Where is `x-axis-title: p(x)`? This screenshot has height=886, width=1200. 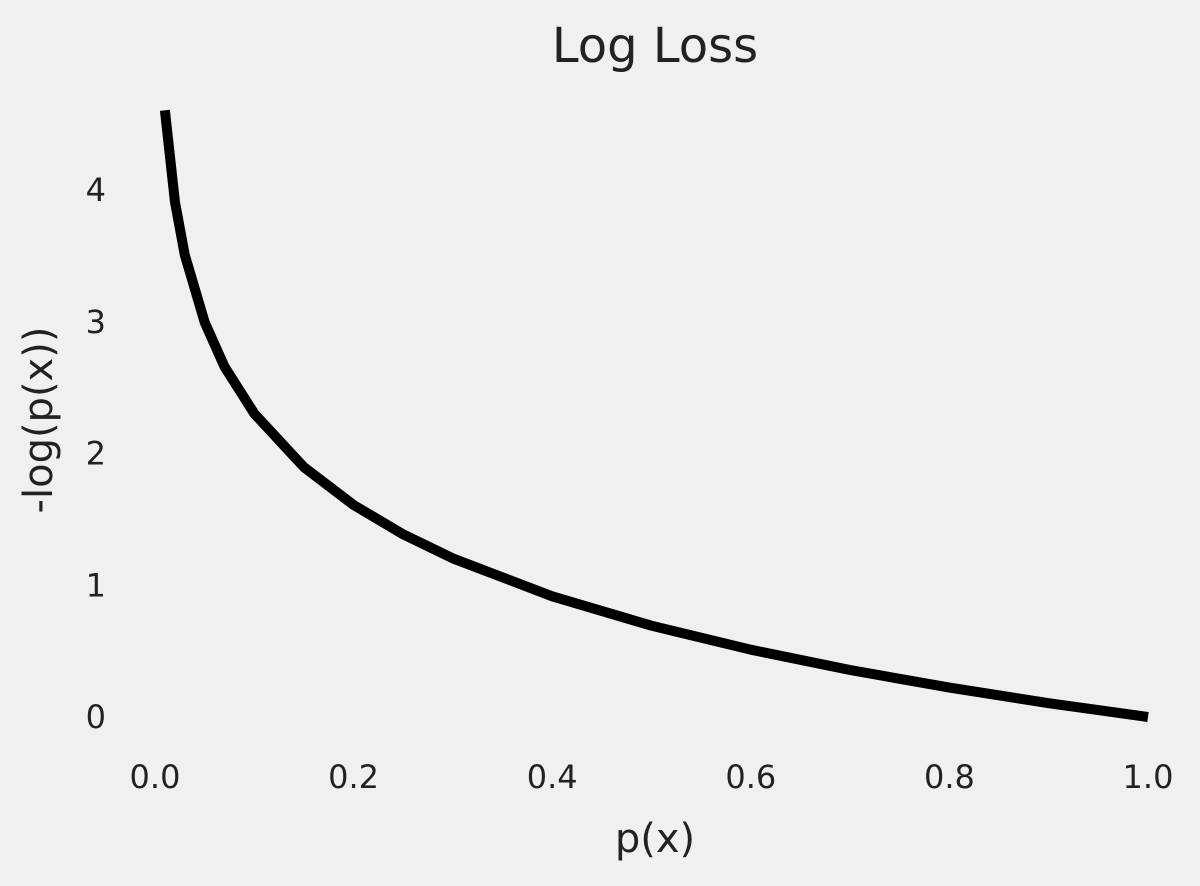
x-axis-title: p(x) is located at coordinates (655, 839).